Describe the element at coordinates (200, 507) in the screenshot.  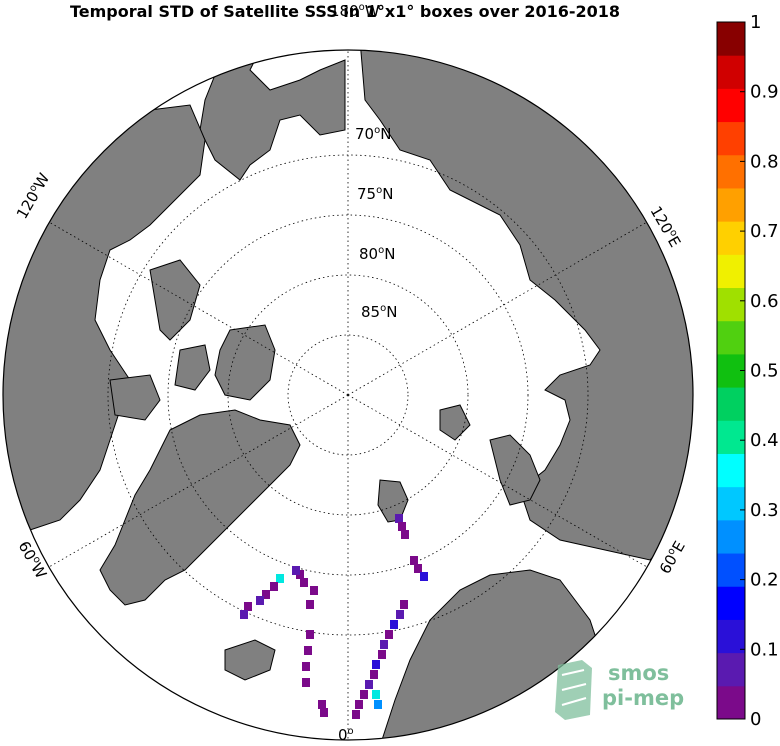
I see `landmass-greenland` at that location.